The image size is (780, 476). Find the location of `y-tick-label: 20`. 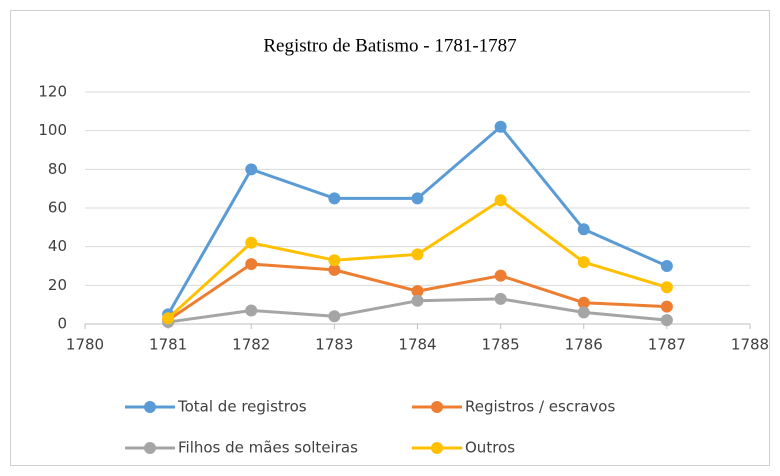

y-tick-label: 20 is located at coordinates (57, 285).